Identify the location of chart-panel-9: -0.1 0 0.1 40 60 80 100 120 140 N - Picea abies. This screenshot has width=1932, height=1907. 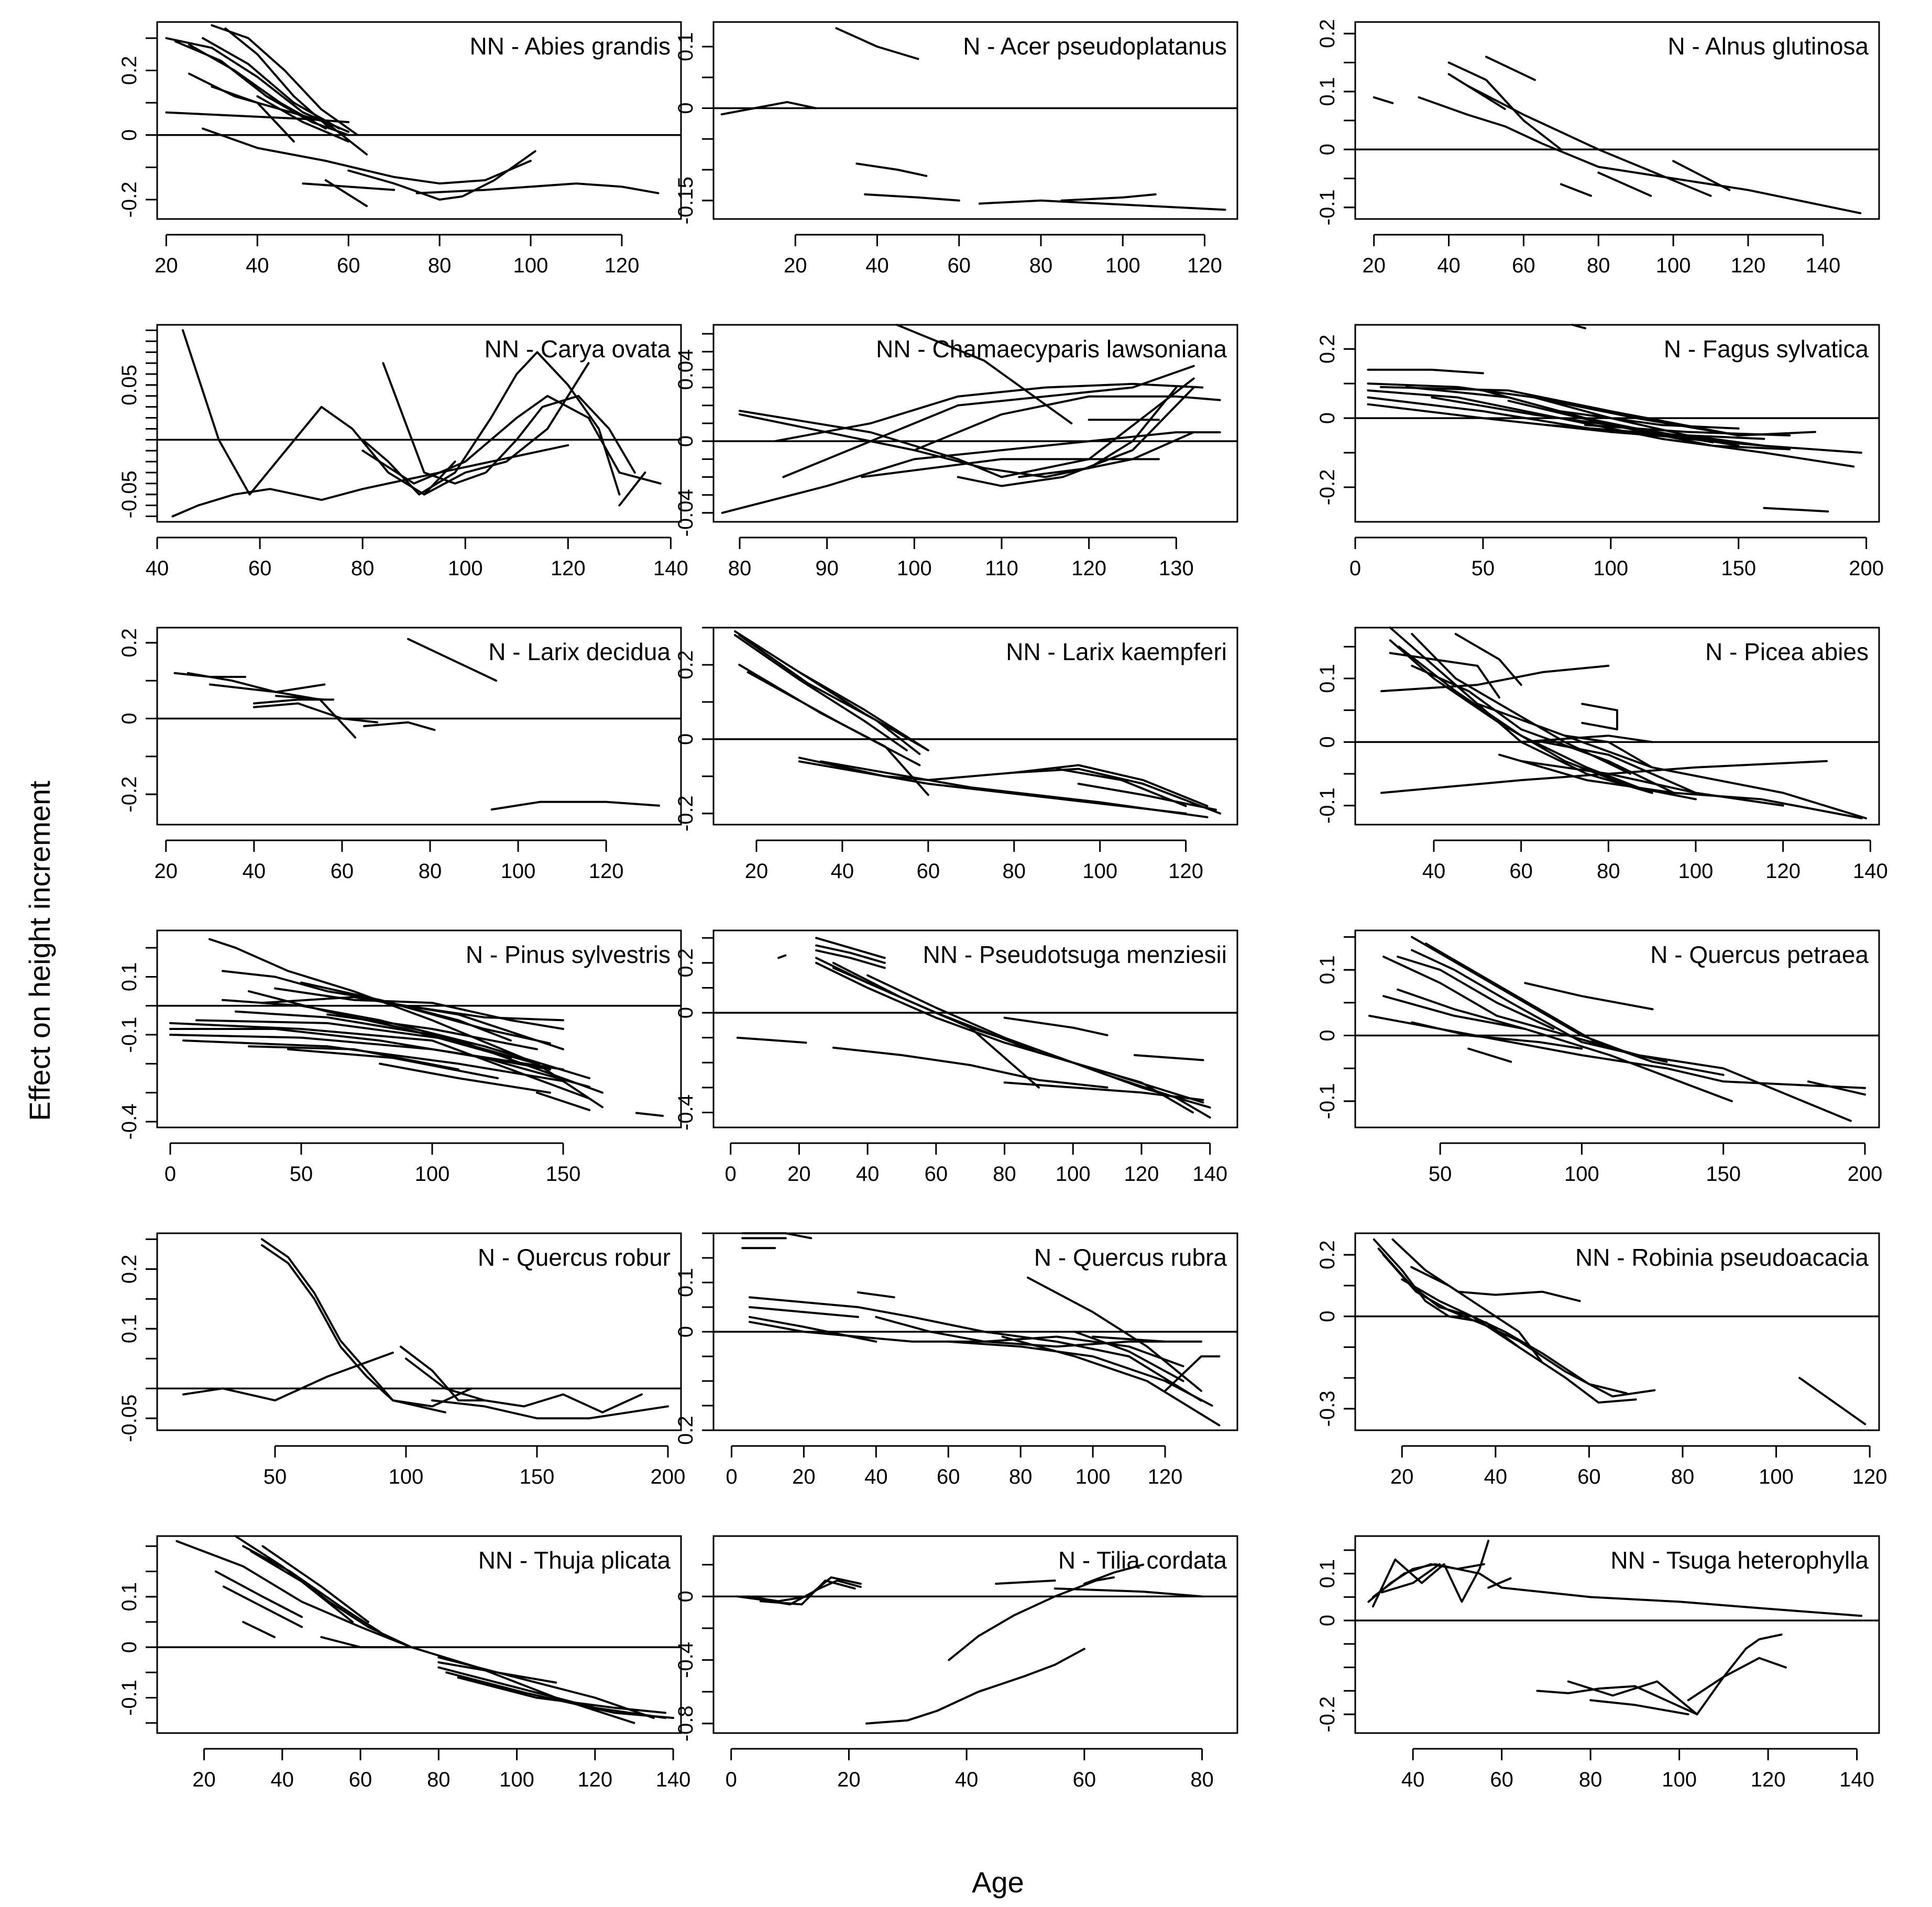
(1602, 755).